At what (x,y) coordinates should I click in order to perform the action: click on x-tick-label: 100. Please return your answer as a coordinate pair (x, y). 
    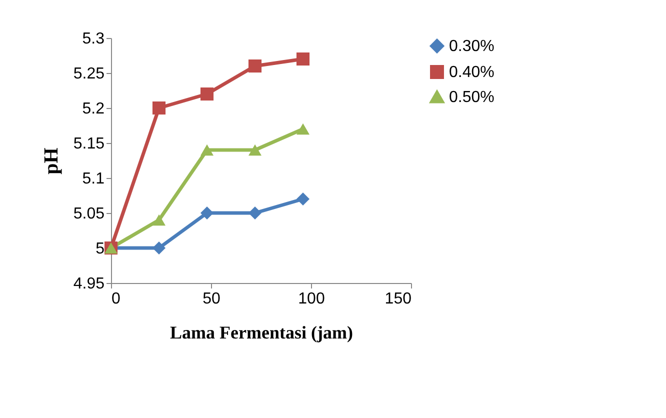
    Looking at the image, I should click on (311, 299).